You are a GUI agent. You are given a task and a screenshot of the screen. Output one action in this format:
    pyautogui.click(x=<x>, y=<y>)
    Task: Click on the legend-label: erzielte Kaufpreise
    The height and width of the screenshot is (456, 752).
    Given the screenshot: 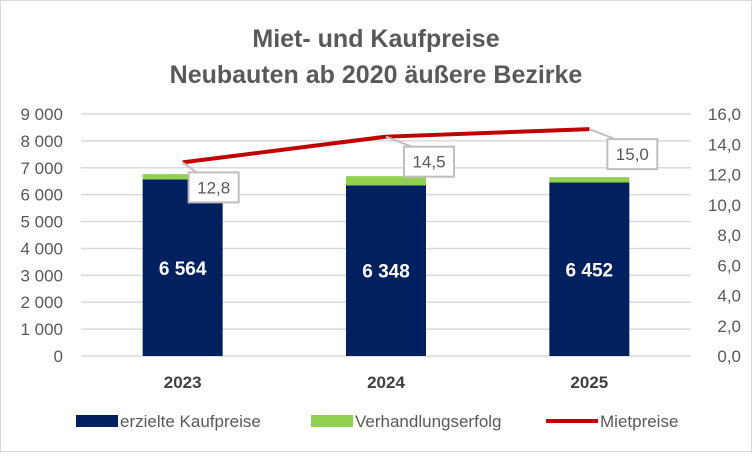 What is the action you would take?
    pyautogui.click(x=190, y=421)
    